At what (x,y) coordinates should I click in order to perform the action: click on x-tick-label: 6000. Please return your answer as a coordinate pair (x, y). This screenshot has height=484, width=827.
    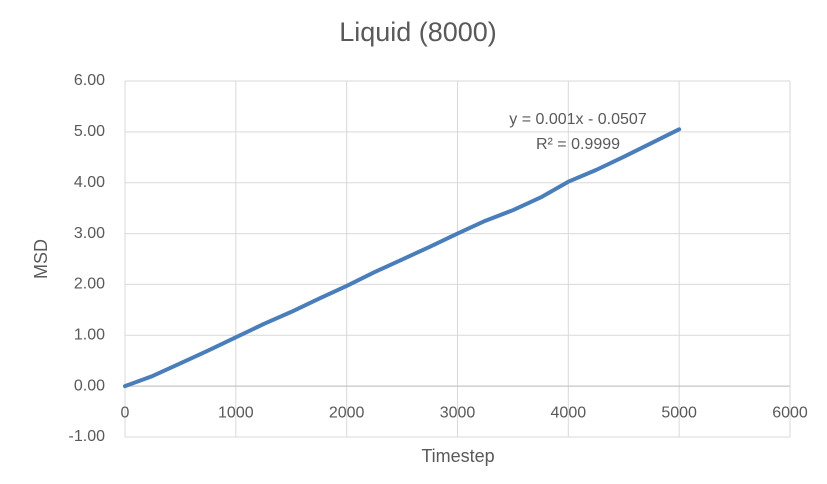
    Looking at the image, I should click on (790, 412).